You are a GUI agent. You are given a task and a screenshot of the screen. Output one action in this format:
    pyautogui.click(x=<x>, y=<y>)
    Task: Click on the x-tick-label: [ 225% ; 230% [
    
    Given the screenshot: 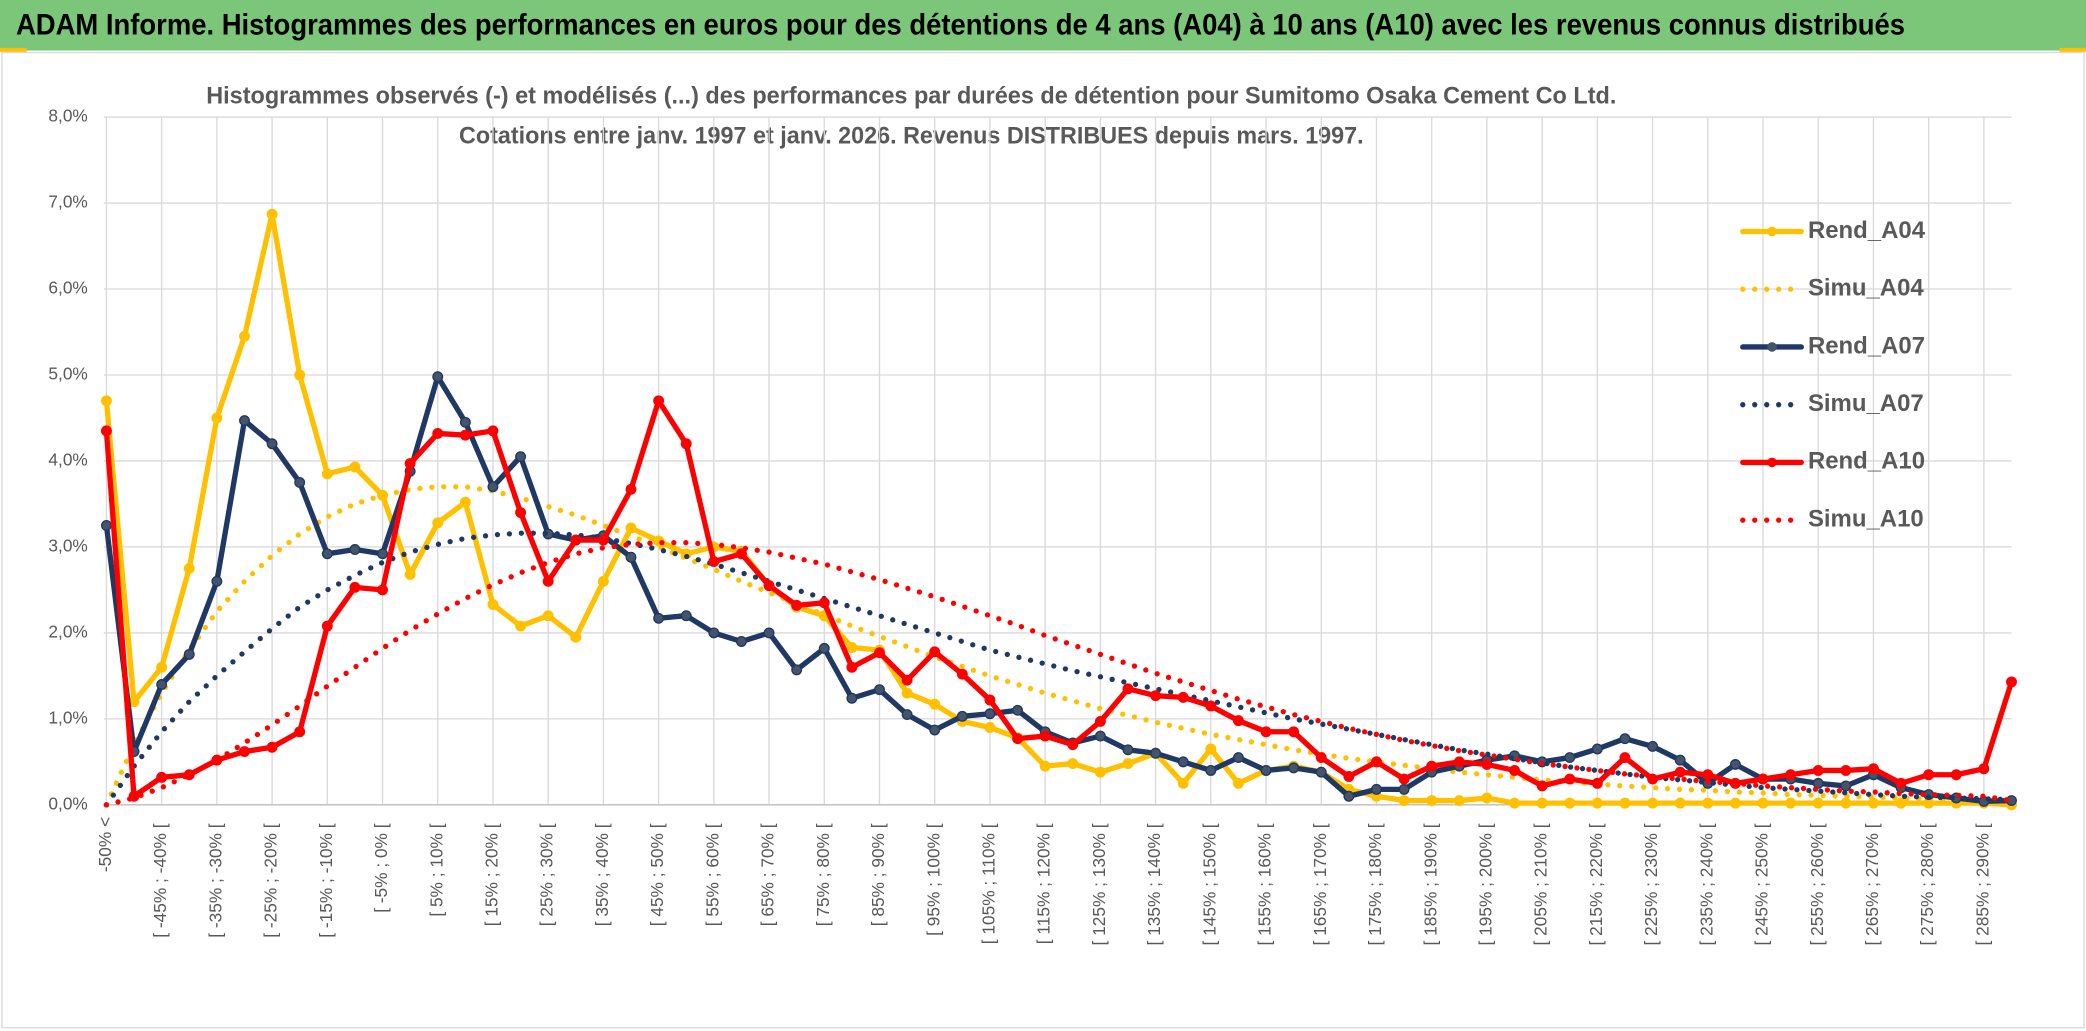 What is the action you would take?
    pyautogui.click(x=1651, y=884)
    